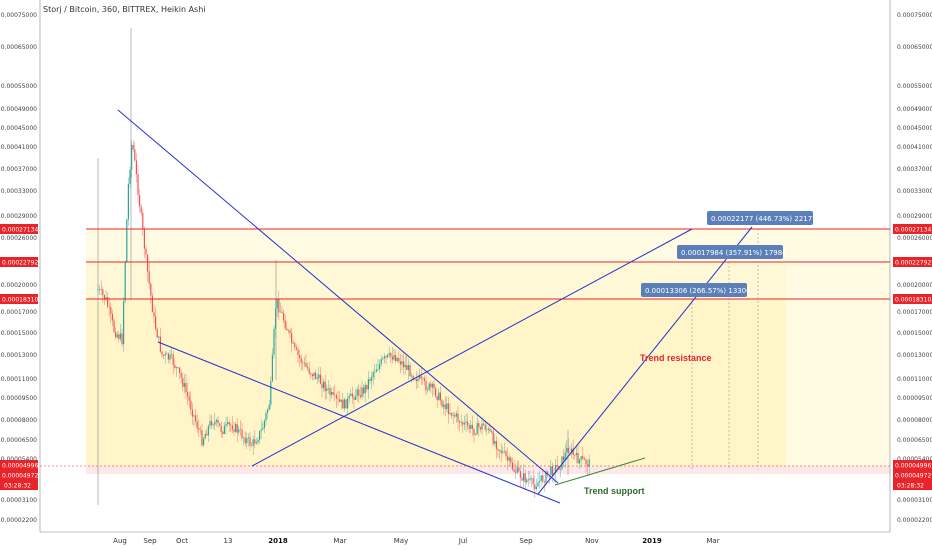 The height and width of the screenshot is (550, 932). I want to click on trend-line-breakout, so click(645, 360).